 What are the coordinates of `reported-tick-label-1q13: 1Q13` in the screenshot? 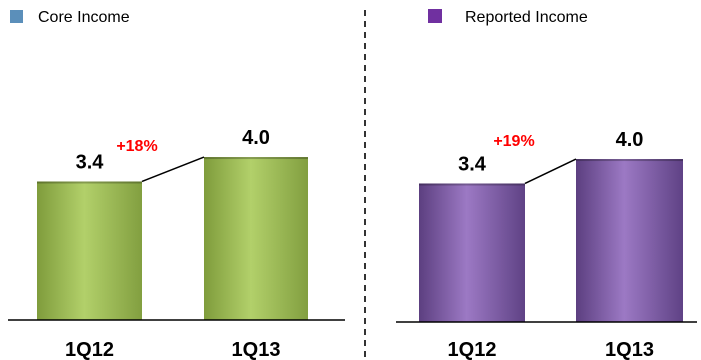 It's located at (629, 349).